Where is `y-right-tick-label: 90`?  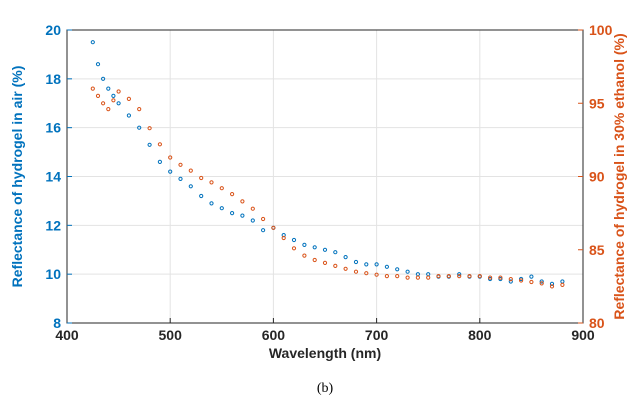
y-right-tick-label: 90 is located at coordinates (597, 177).